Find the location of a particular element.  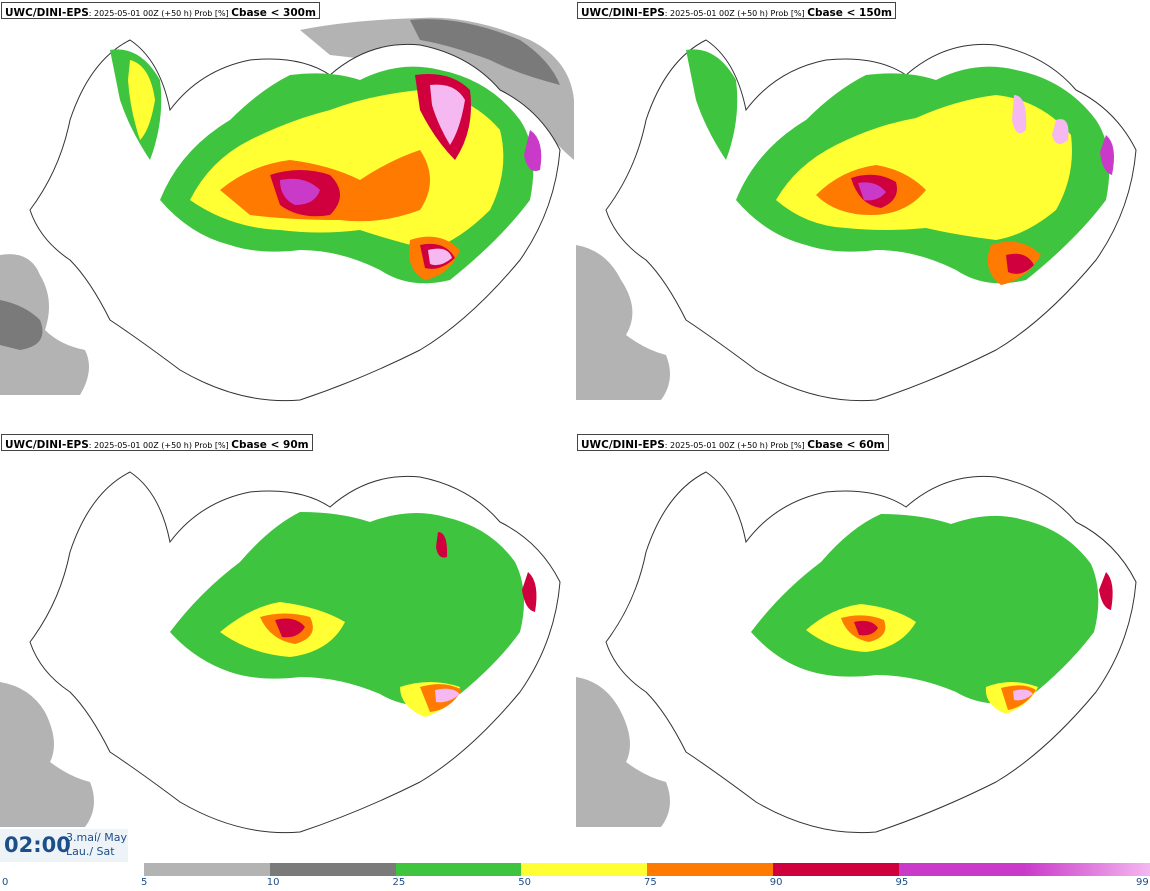

colorbar-tick-label: 95 is located at coordinates (902, 882).